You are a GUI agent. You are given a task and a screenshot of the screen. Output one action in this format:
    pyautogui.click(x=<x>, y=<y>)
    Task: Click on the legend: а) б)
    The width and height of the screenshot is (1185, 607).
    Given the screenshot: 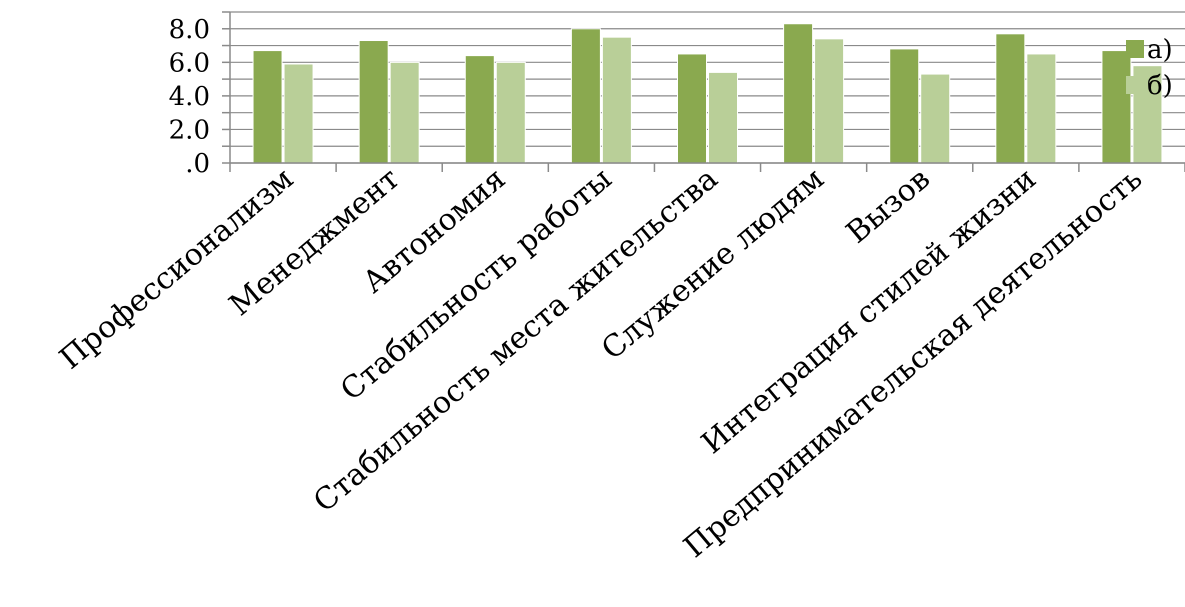 What is the action you would take?
    pyautogui.click(x=1149, y=68)
    